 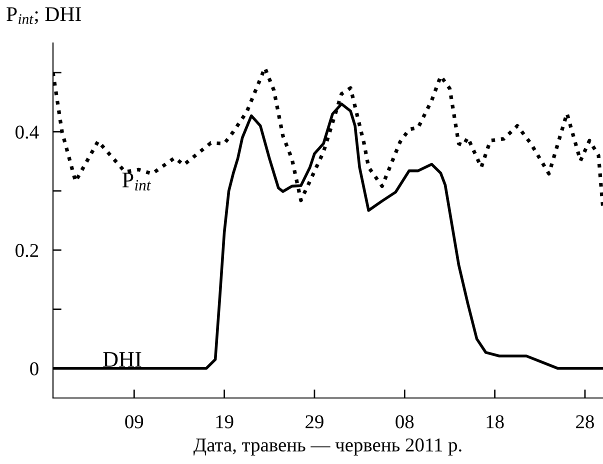 What do you see at coordinates (27, 132) in the screenshot?
I see `y-tick-label: 0.4` at bounding box center [27, 132].